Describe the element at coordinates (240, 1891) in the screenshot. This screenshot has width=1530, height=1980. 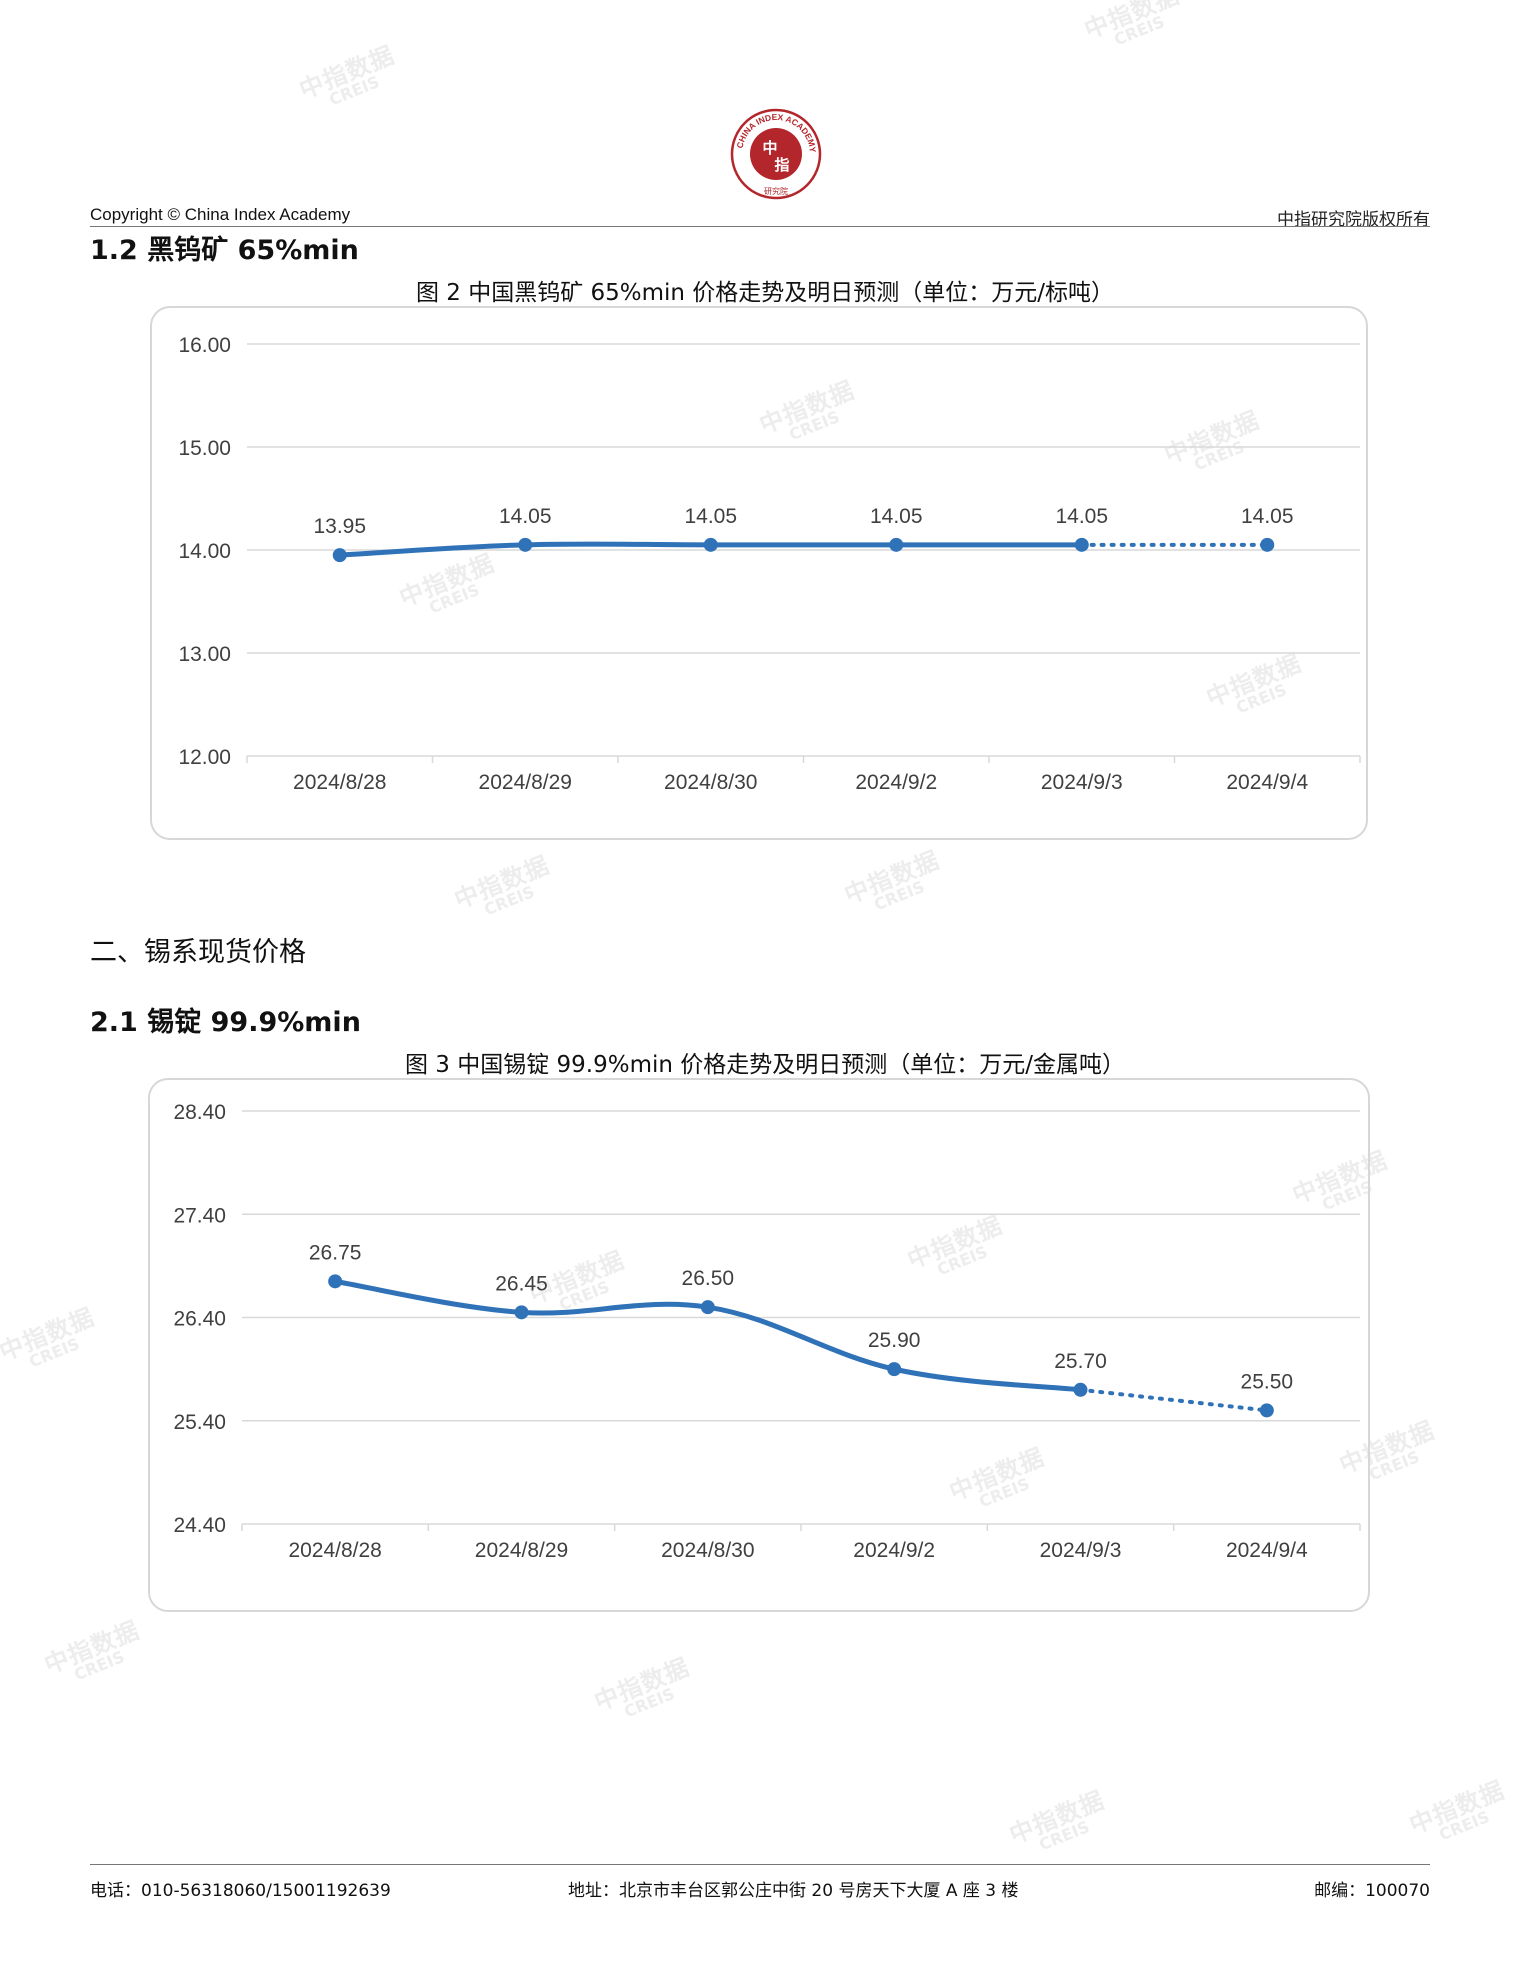
I see `footer-phone: 电话：010-56318060/15001192639` at that location.